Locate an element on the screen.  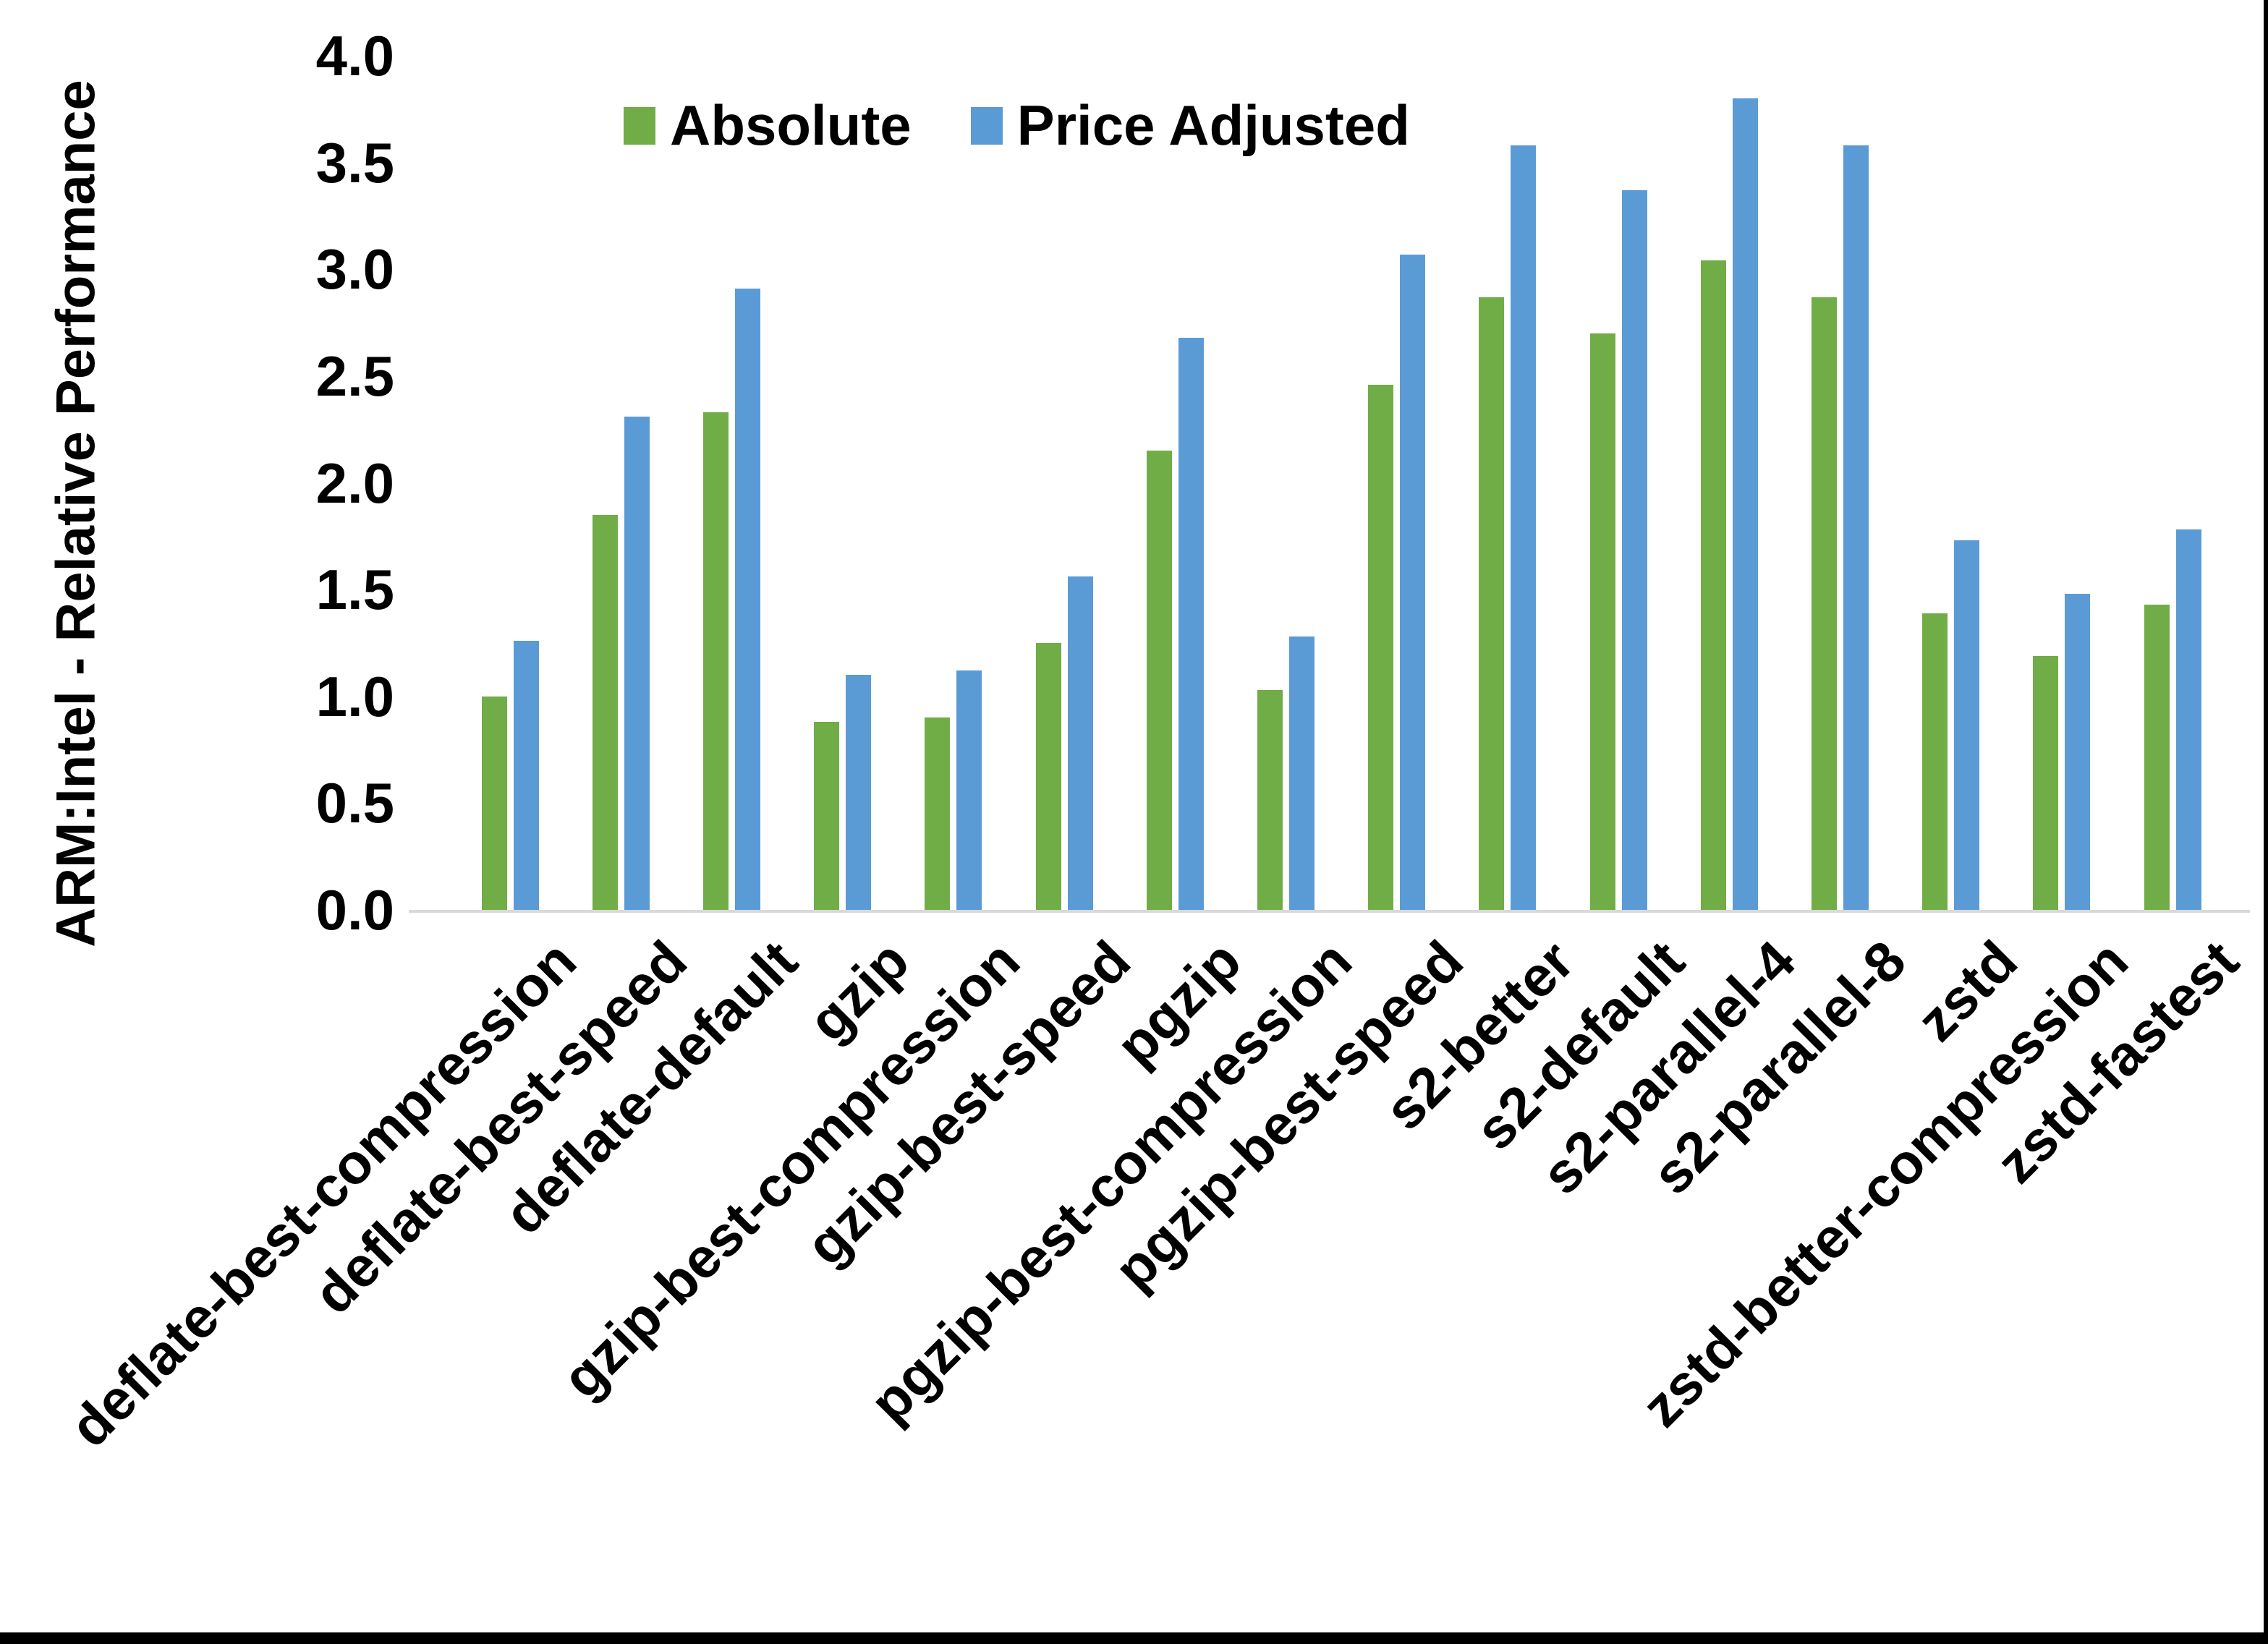
y-tick-label: 2.5 is located at coordinates (354, 376).